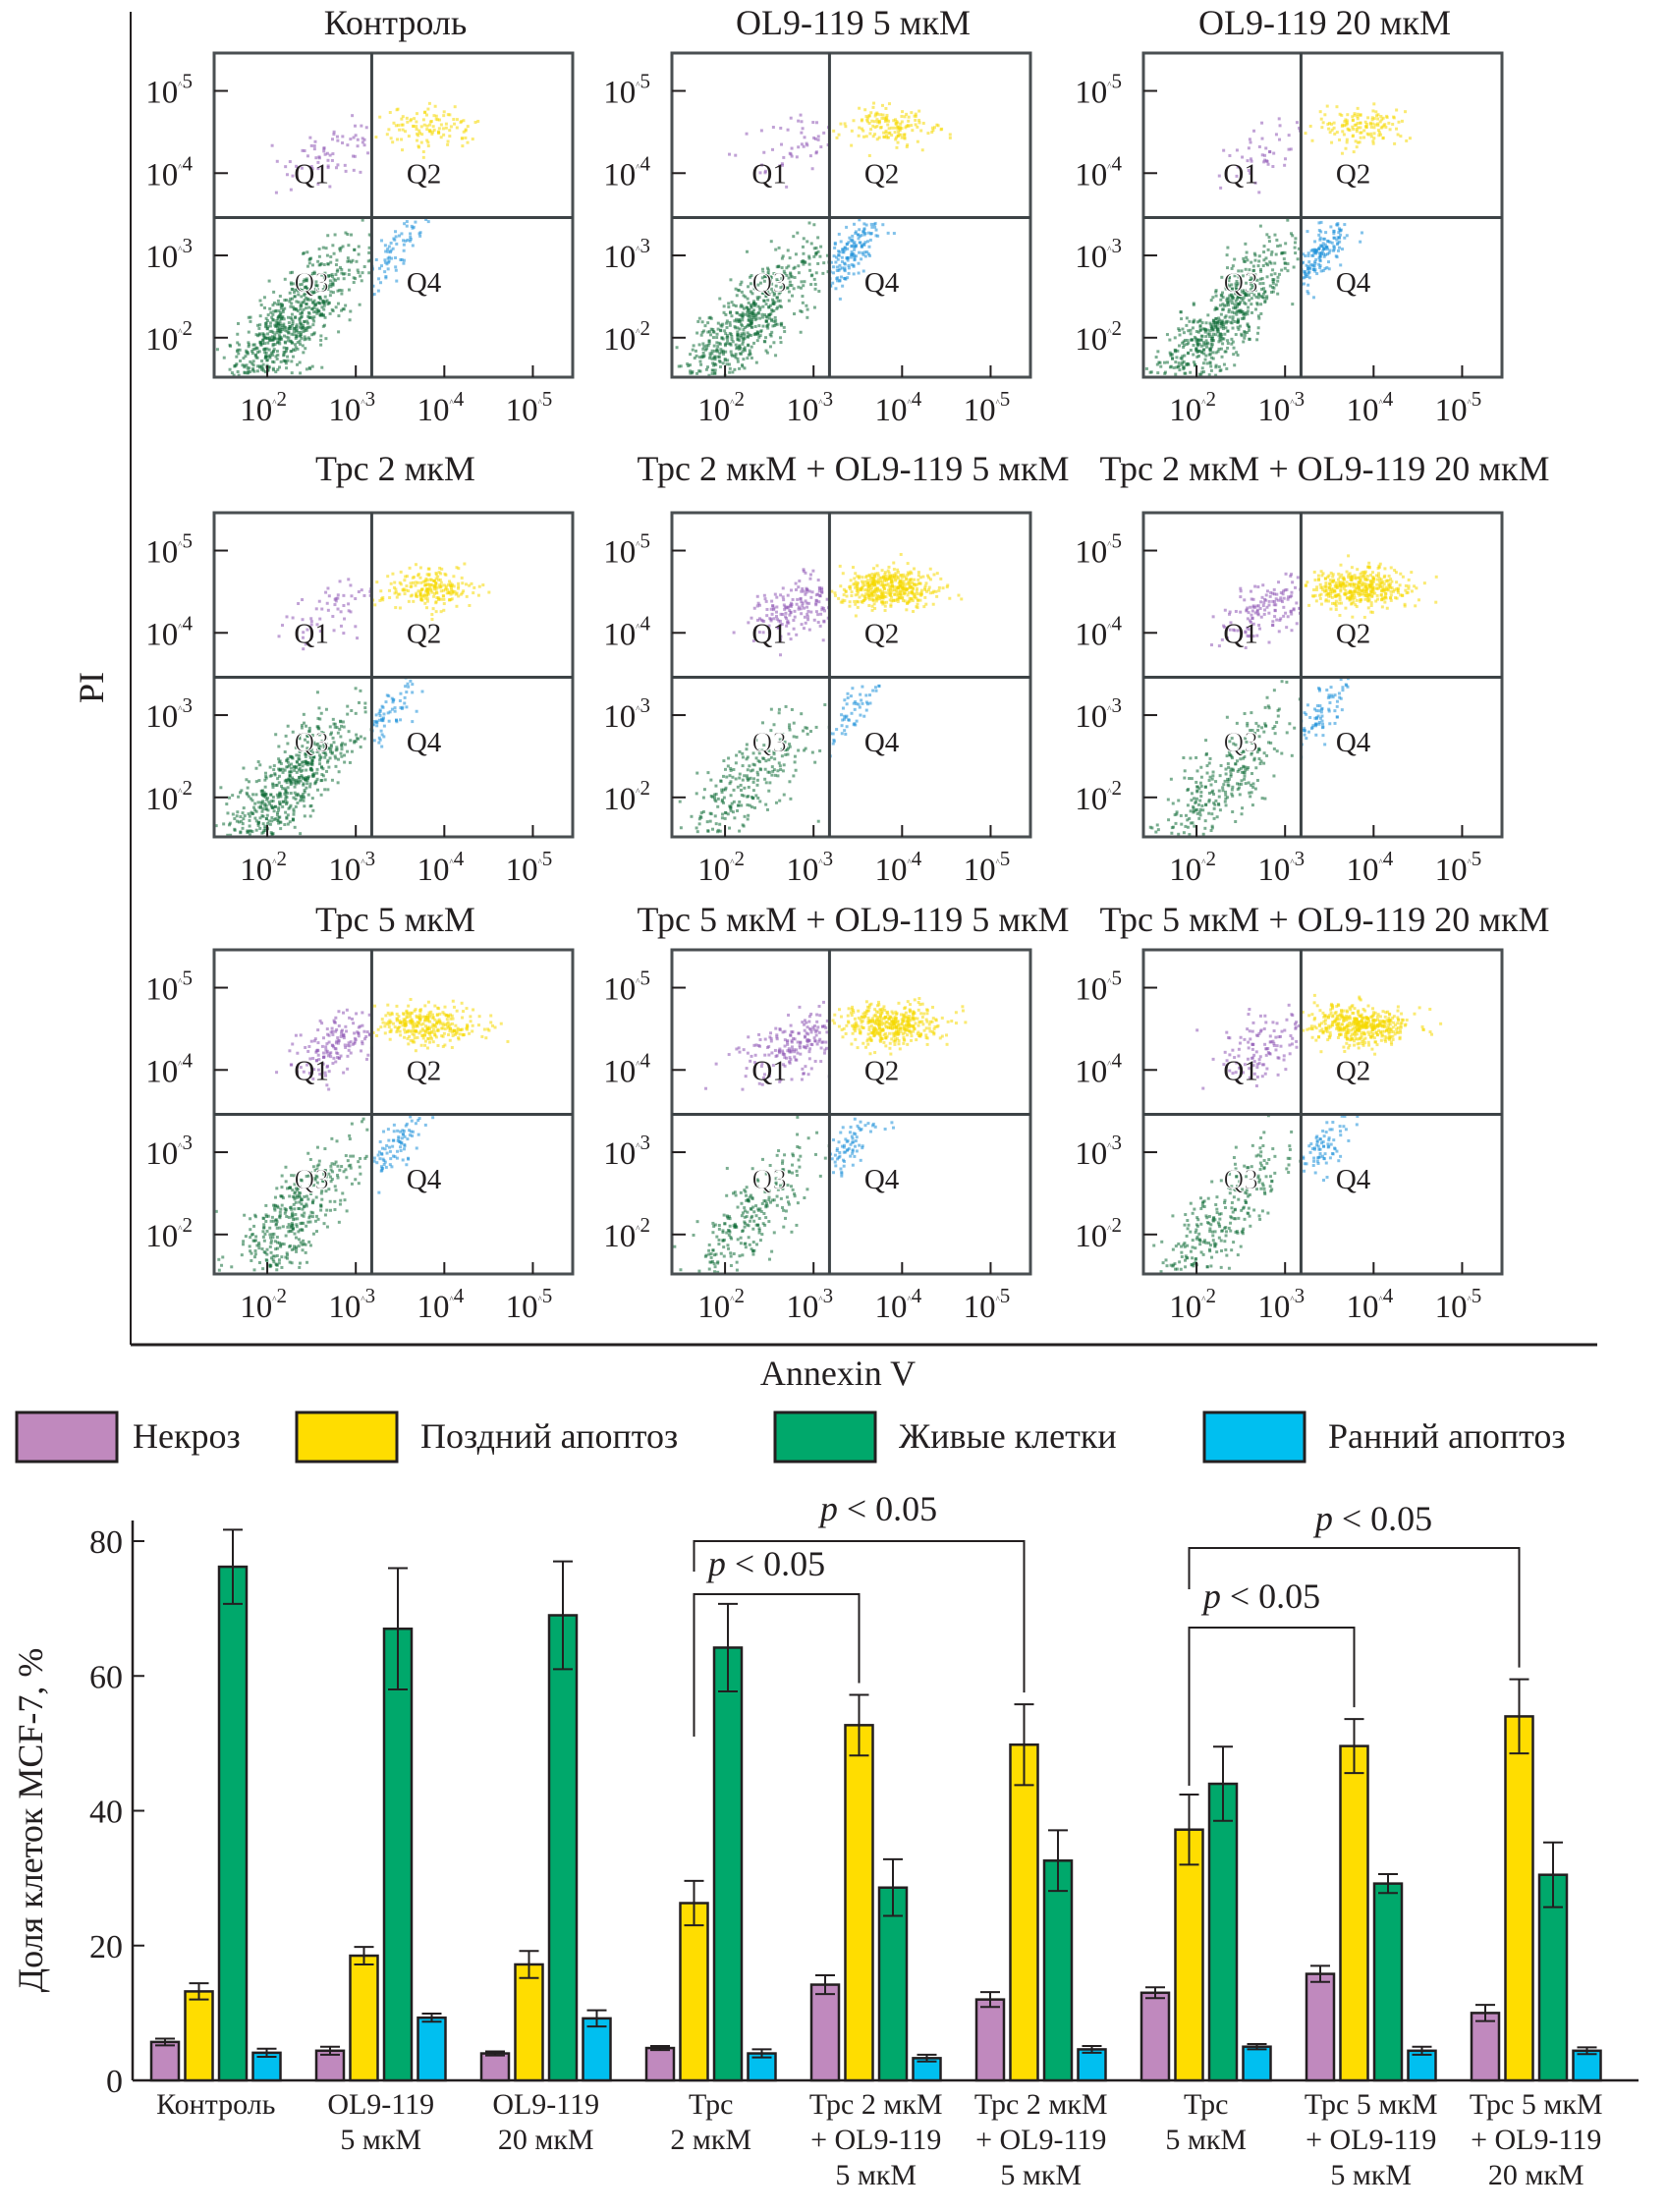 The height and width of the screenshot is (2212, 1667). I want to click on x-tick-label: 10^2, so click(263, 407).